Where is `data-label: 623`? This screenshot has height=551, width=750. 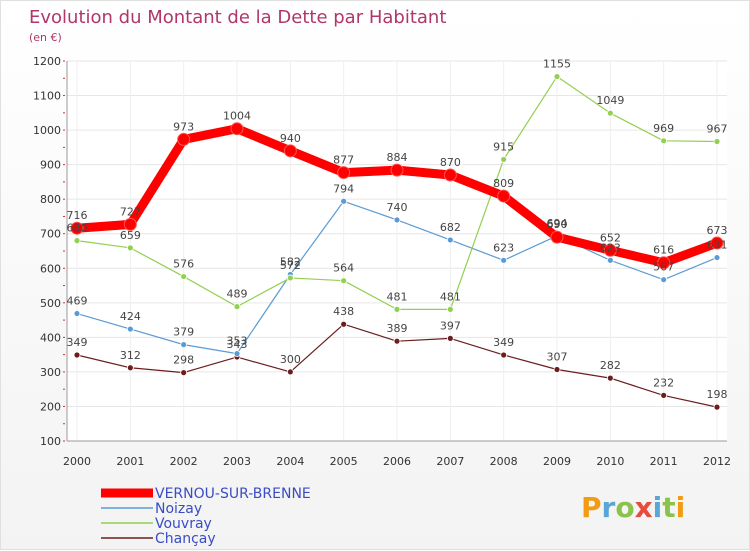 data-label: 623 is located at coordinates (503, 247).